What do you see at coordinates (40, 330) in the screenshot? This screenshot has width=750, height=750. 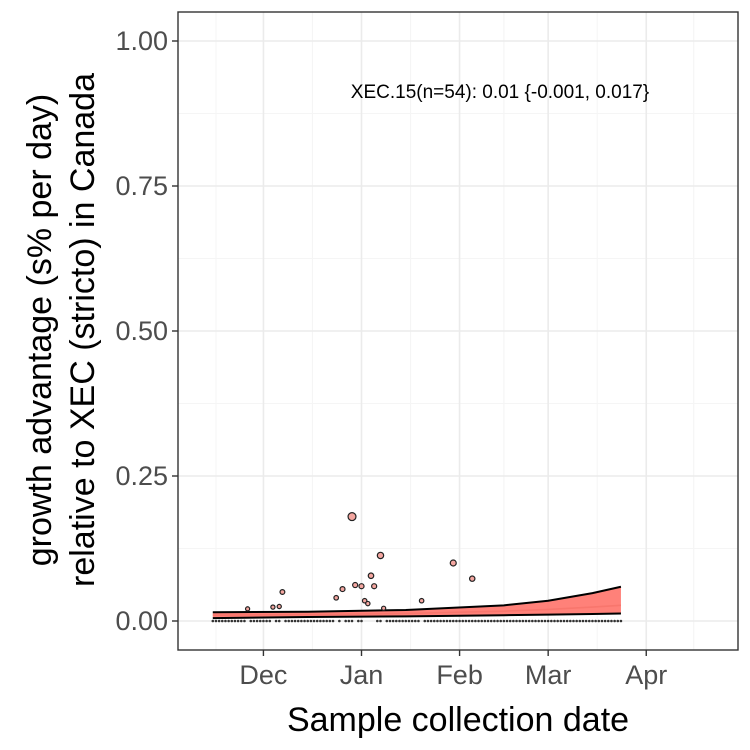 I see `y-axis-title-line-1: growth advantage (s% per day)` at bounding box center [40, 330].